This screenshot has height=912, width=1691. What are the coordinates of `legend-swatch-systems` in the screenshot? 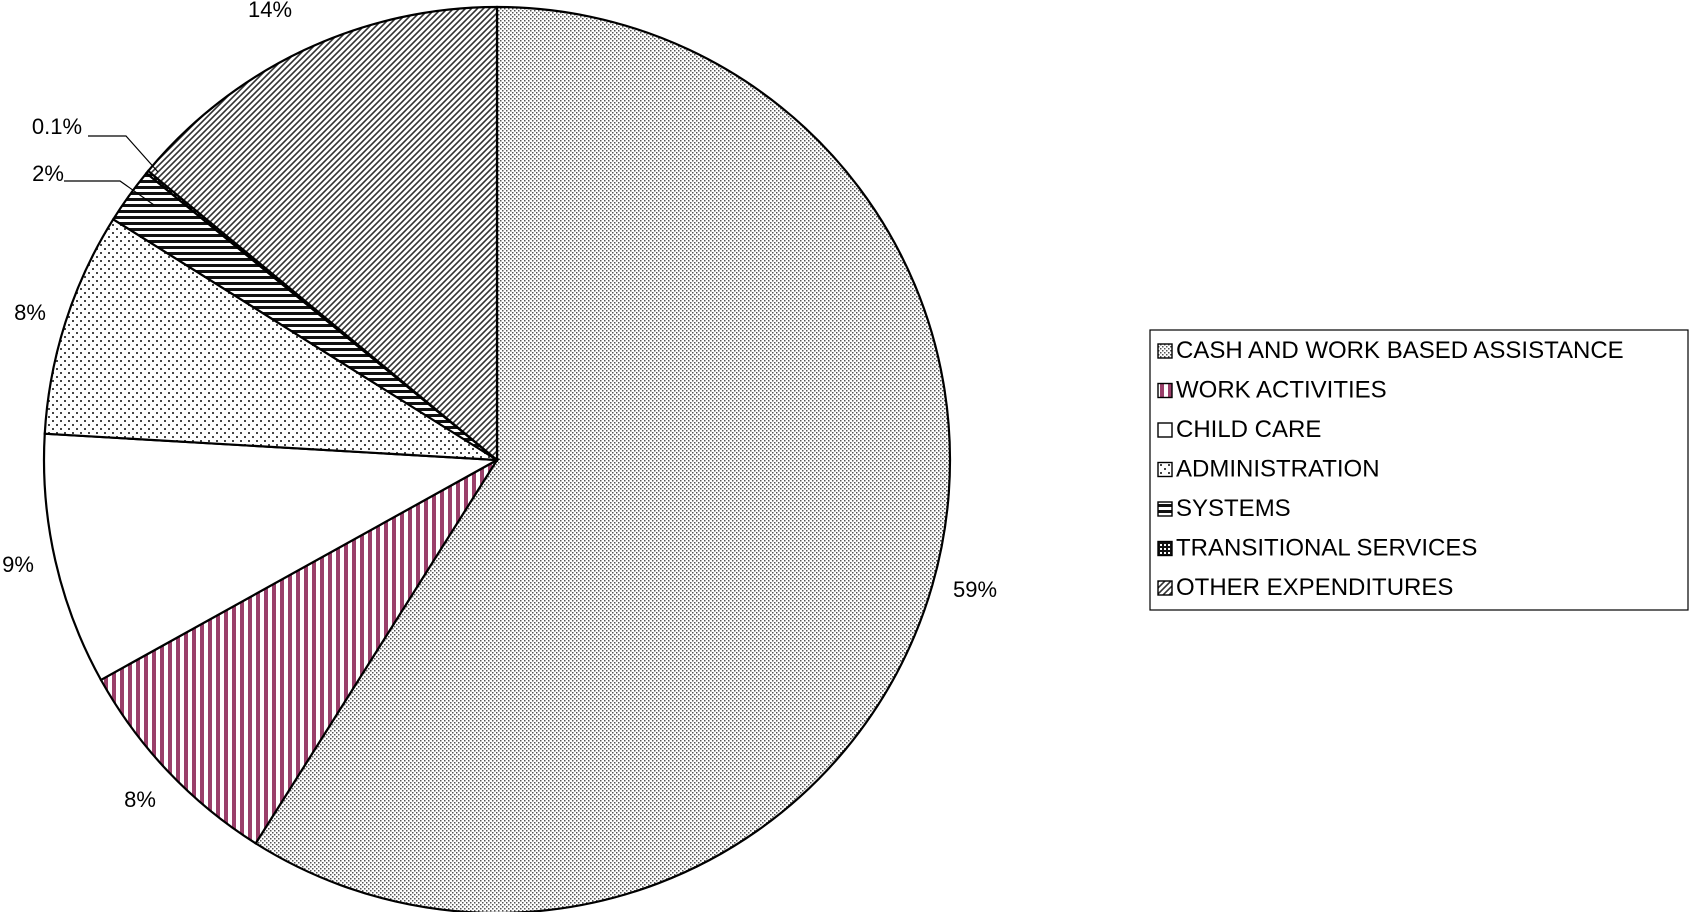 It's located at (1165, 509).